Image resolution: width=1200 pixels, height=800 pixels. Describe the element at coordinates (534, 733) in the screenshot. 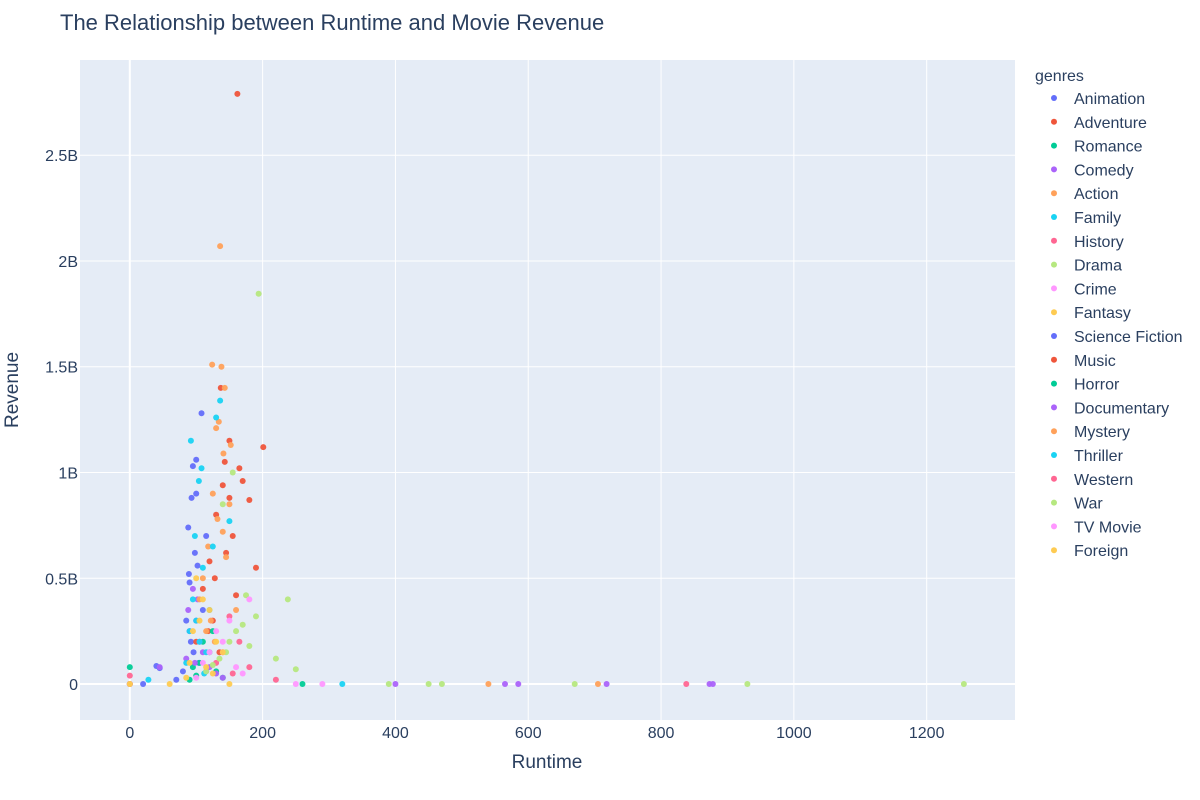

I see `x-axis-ticks: 0 200 400 600 800 1000 1200` at that location.